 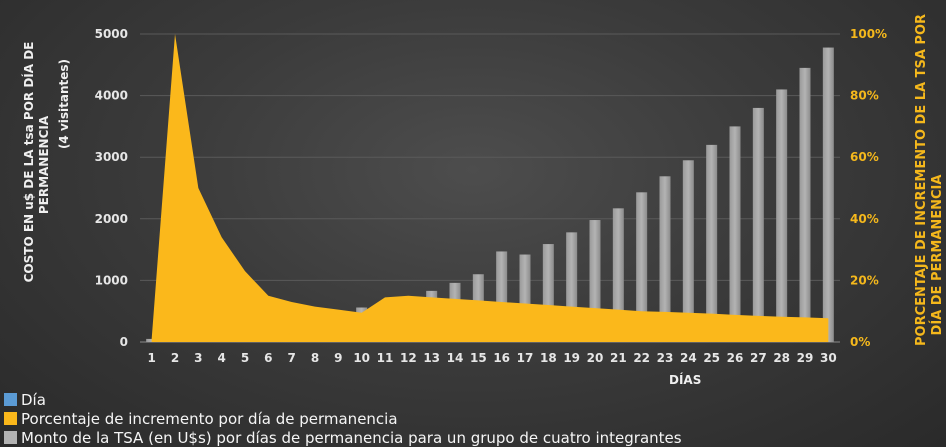 I want to click on x-tick-label: 2, so click(x=175, y=358).